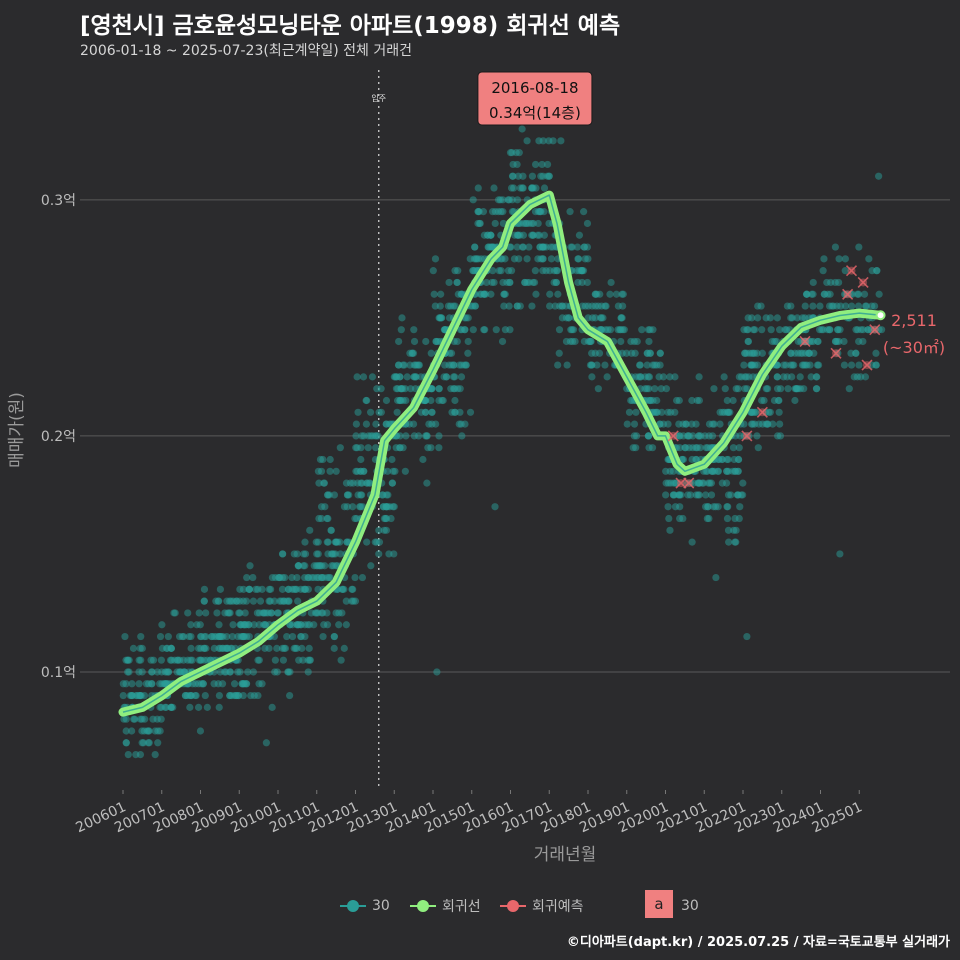 The width and height of the screenshot is (960, 960). Describe the element at coordinates (365, 906) in the screenshot. I see `legend-item-scatter: 30` at that location.